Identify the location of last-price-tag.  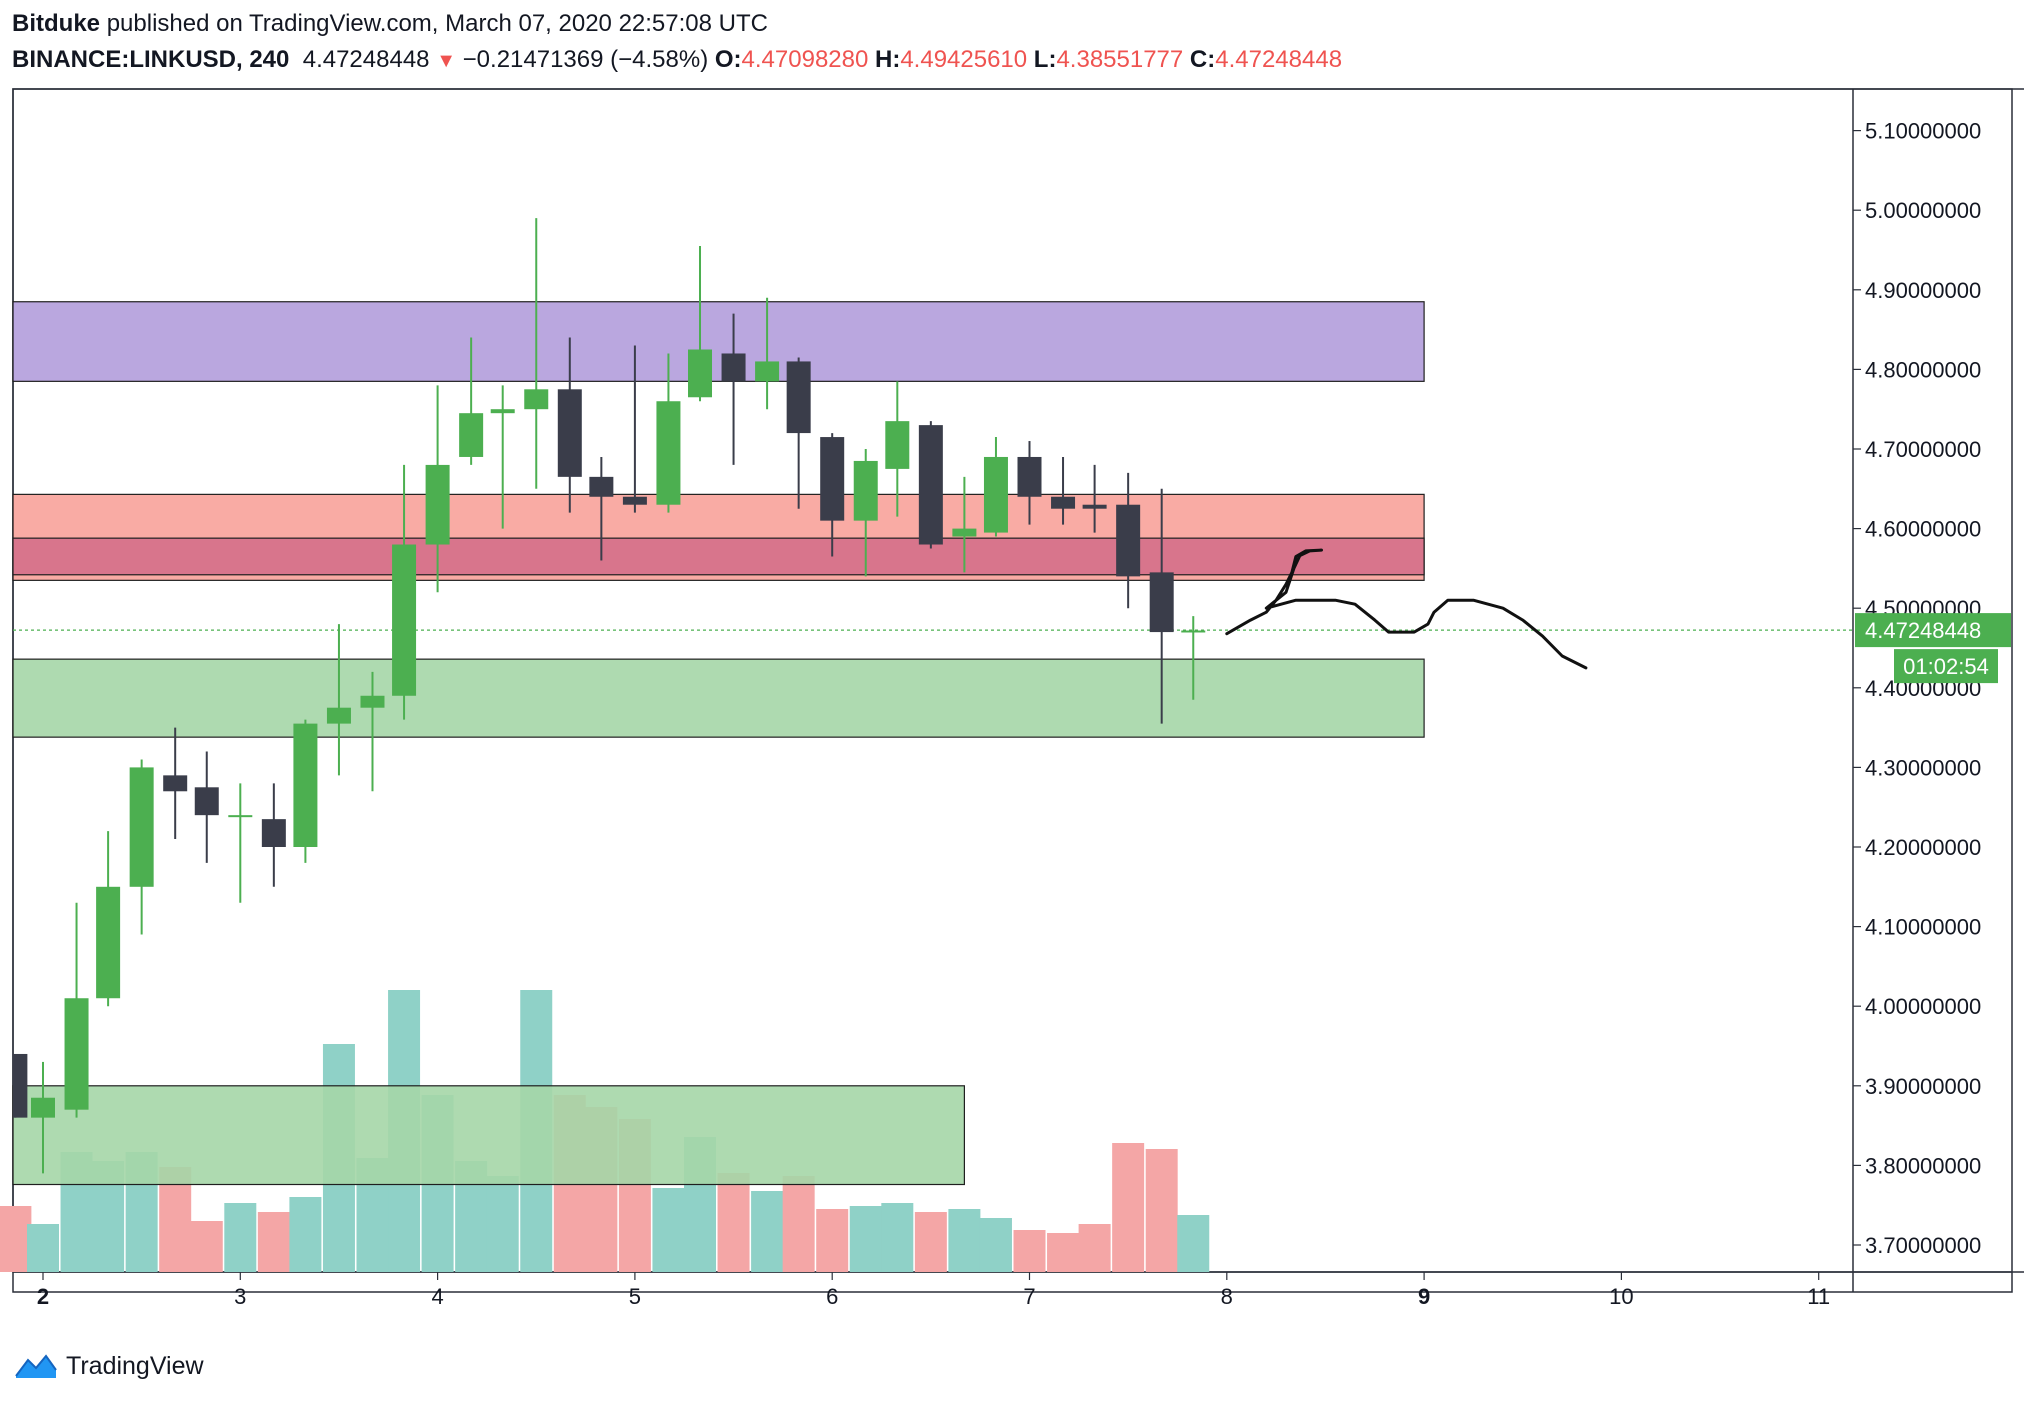
(1933, 630).